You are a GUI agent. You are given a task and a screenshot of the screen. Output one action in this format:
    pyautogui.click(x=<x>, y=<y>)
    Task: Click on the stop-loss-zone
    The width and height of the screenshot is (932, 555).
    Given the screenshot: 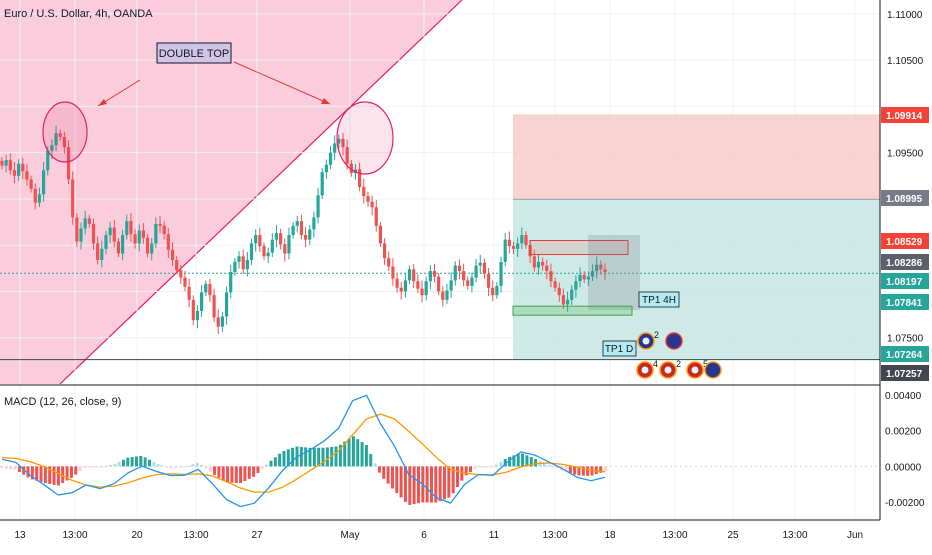 What is the action you would take?
    pyautogui.click(x=696, y=157)
    